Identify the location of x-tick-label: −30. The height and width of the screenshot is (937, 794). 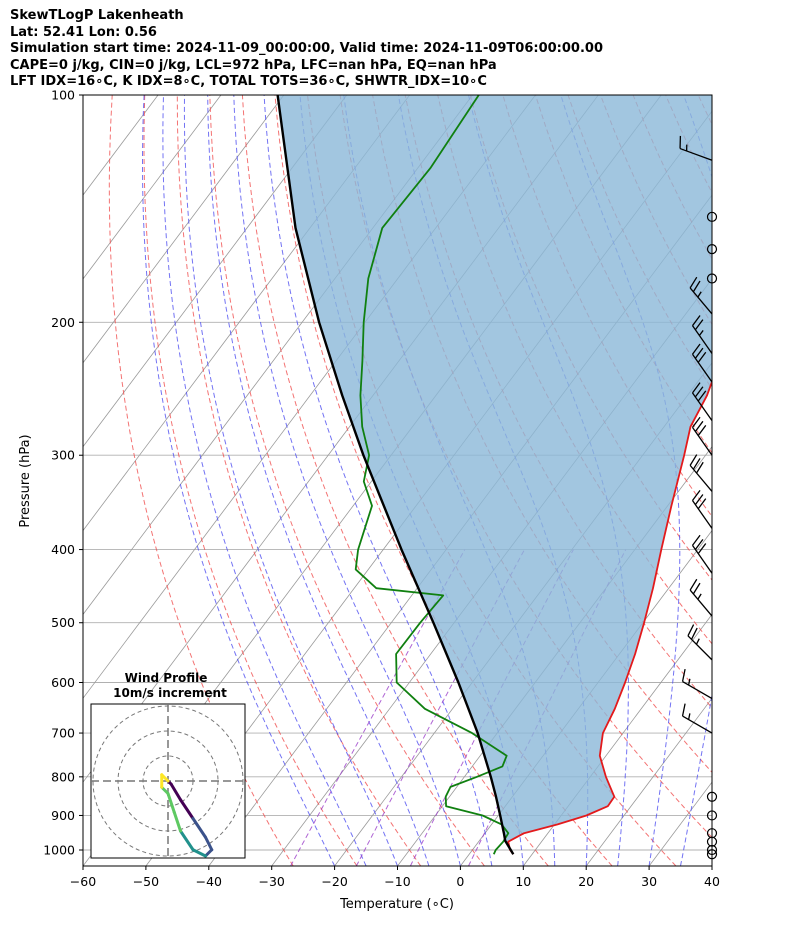
(272, 881).